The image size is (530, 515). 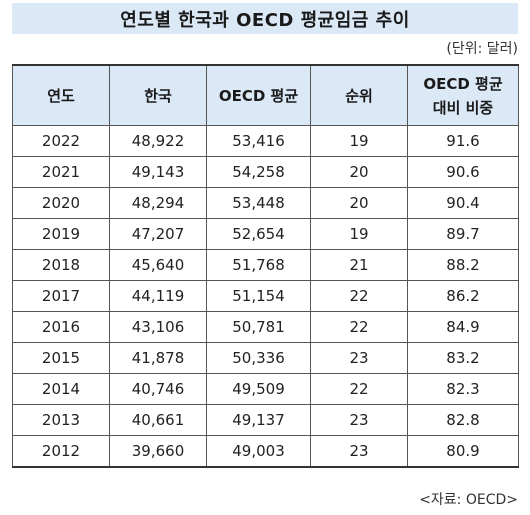 I want to click on cell-korea: 47,207, so click(x=158, y=234).